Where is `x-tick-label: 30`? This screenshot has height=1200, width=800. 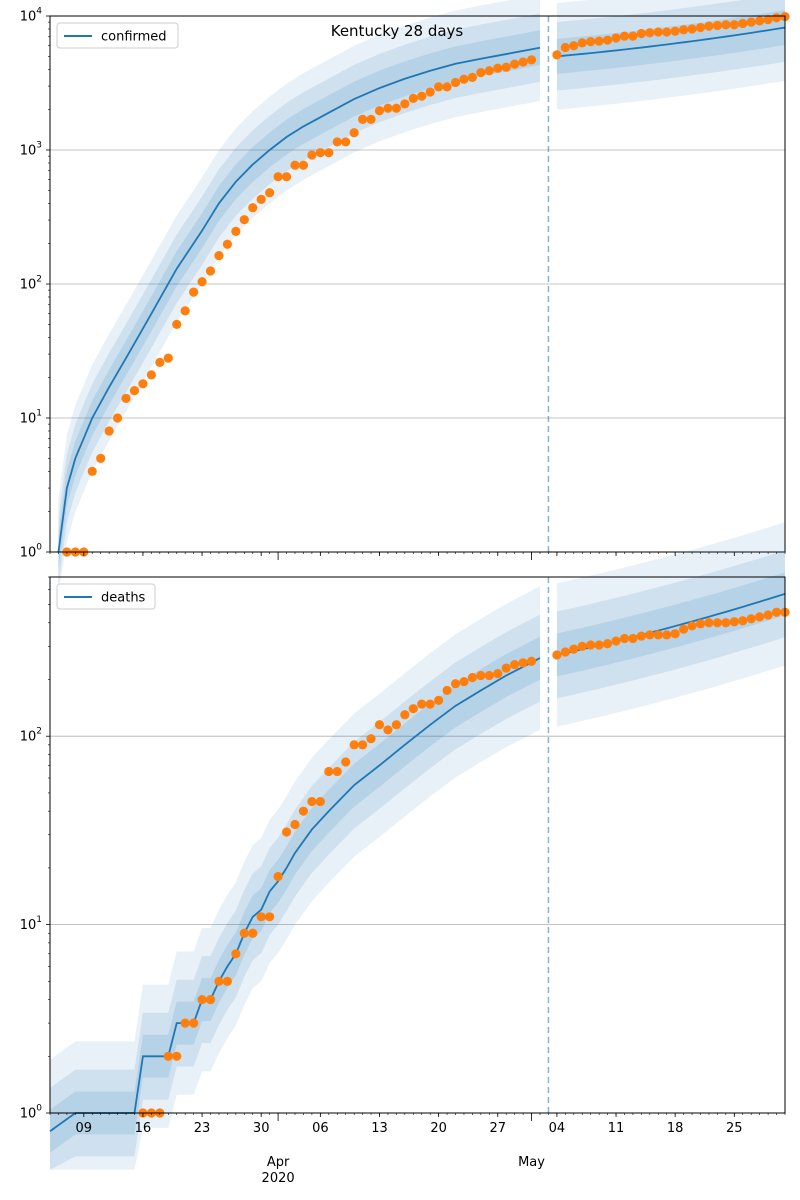
x-tick-label: 30 is located at coordinates (261, 1128).